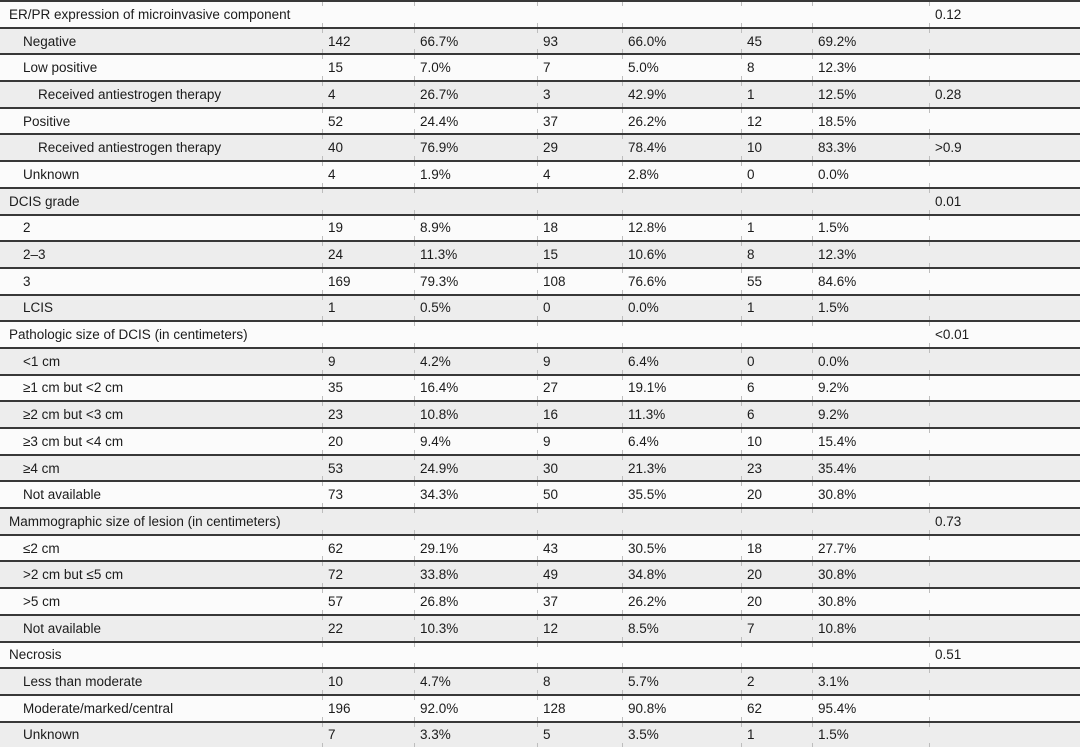 The width and height of the screenshot is (1080, 747). I want to click on percent-cell: 1.9%, so click(475, 174).